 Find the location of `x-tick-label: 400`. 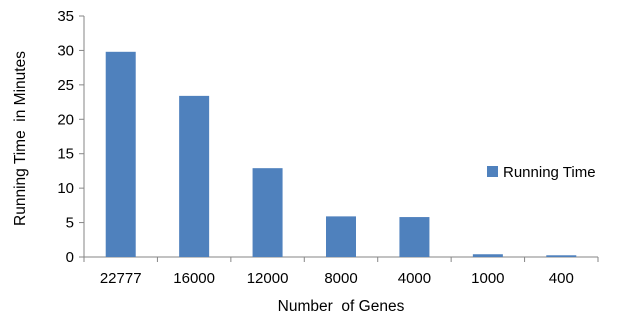

x-tick-label: 400 is located at coordinates (561, 278).